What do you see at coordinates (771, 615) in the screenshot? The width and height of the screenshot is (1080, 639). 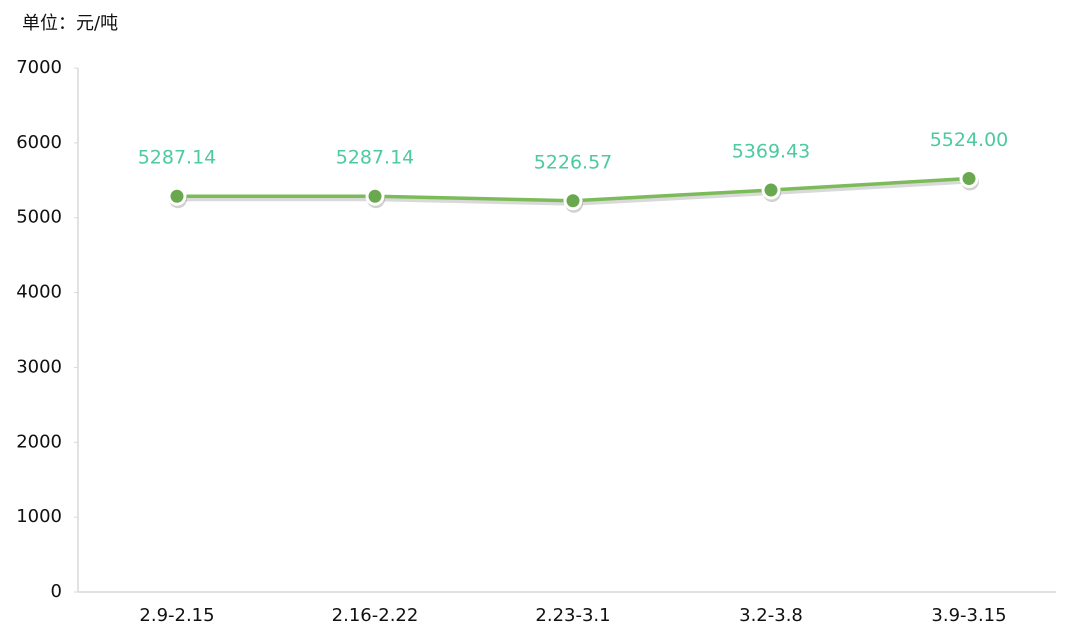 I see `x-tick-label: 3.2-3.8` at bounding box center [771, 615].